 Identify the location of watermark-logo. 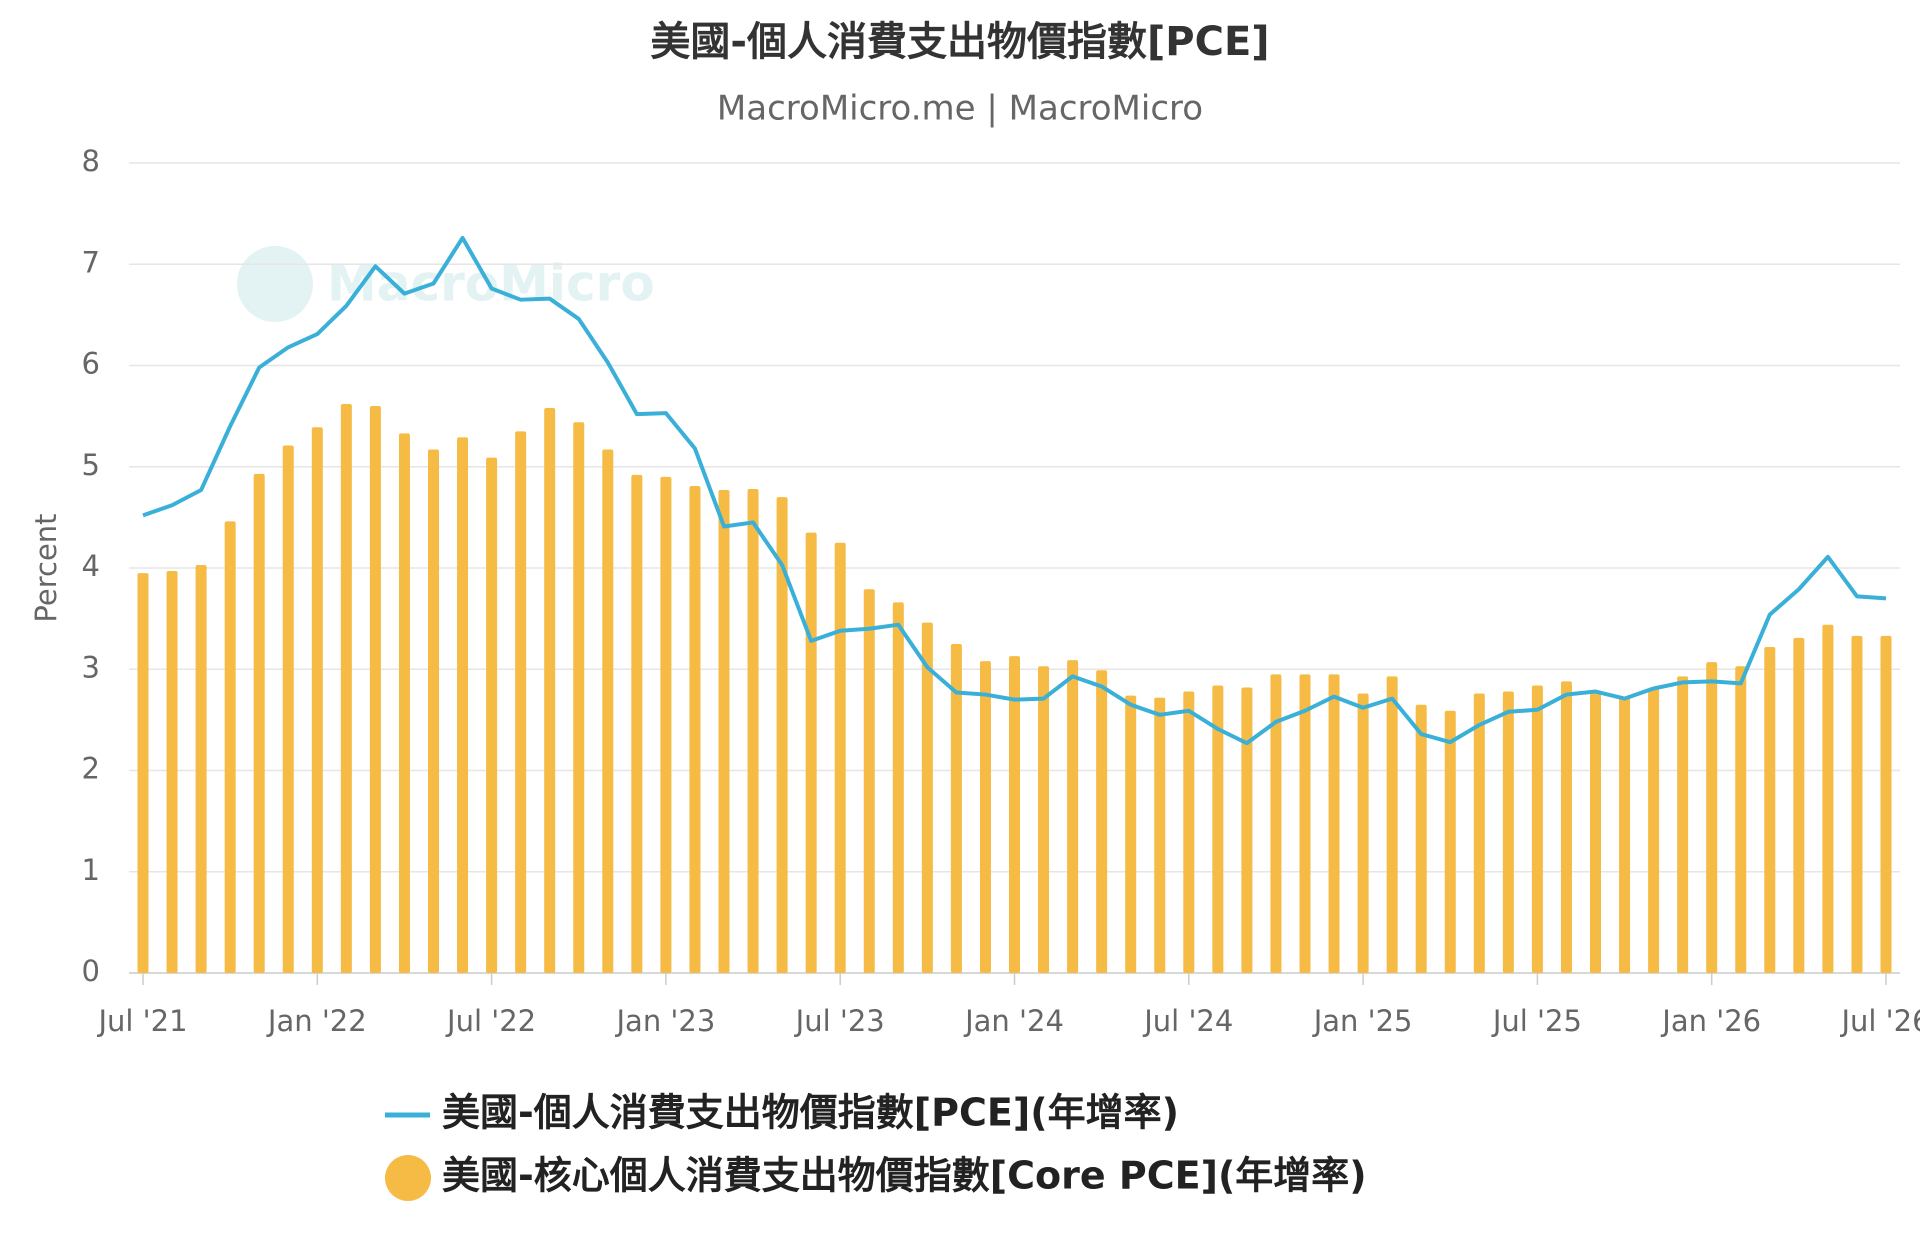
(275, 284).